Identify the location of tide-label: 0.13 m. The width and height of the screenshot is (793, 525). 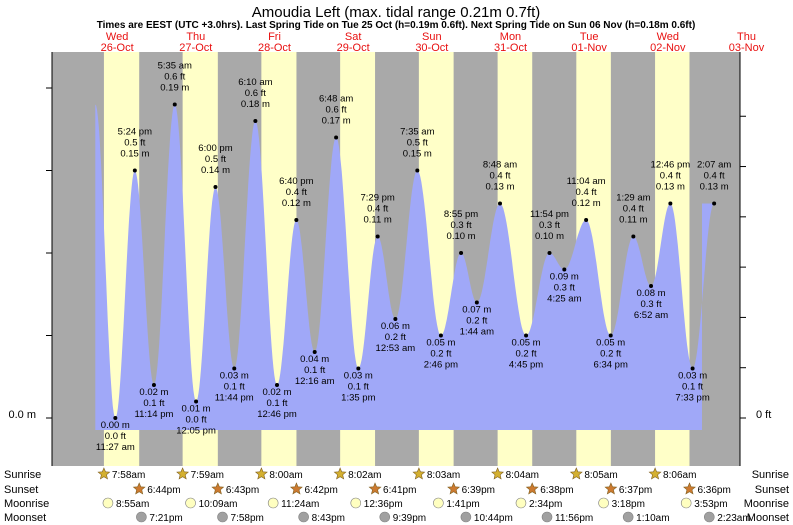
(499, 187).